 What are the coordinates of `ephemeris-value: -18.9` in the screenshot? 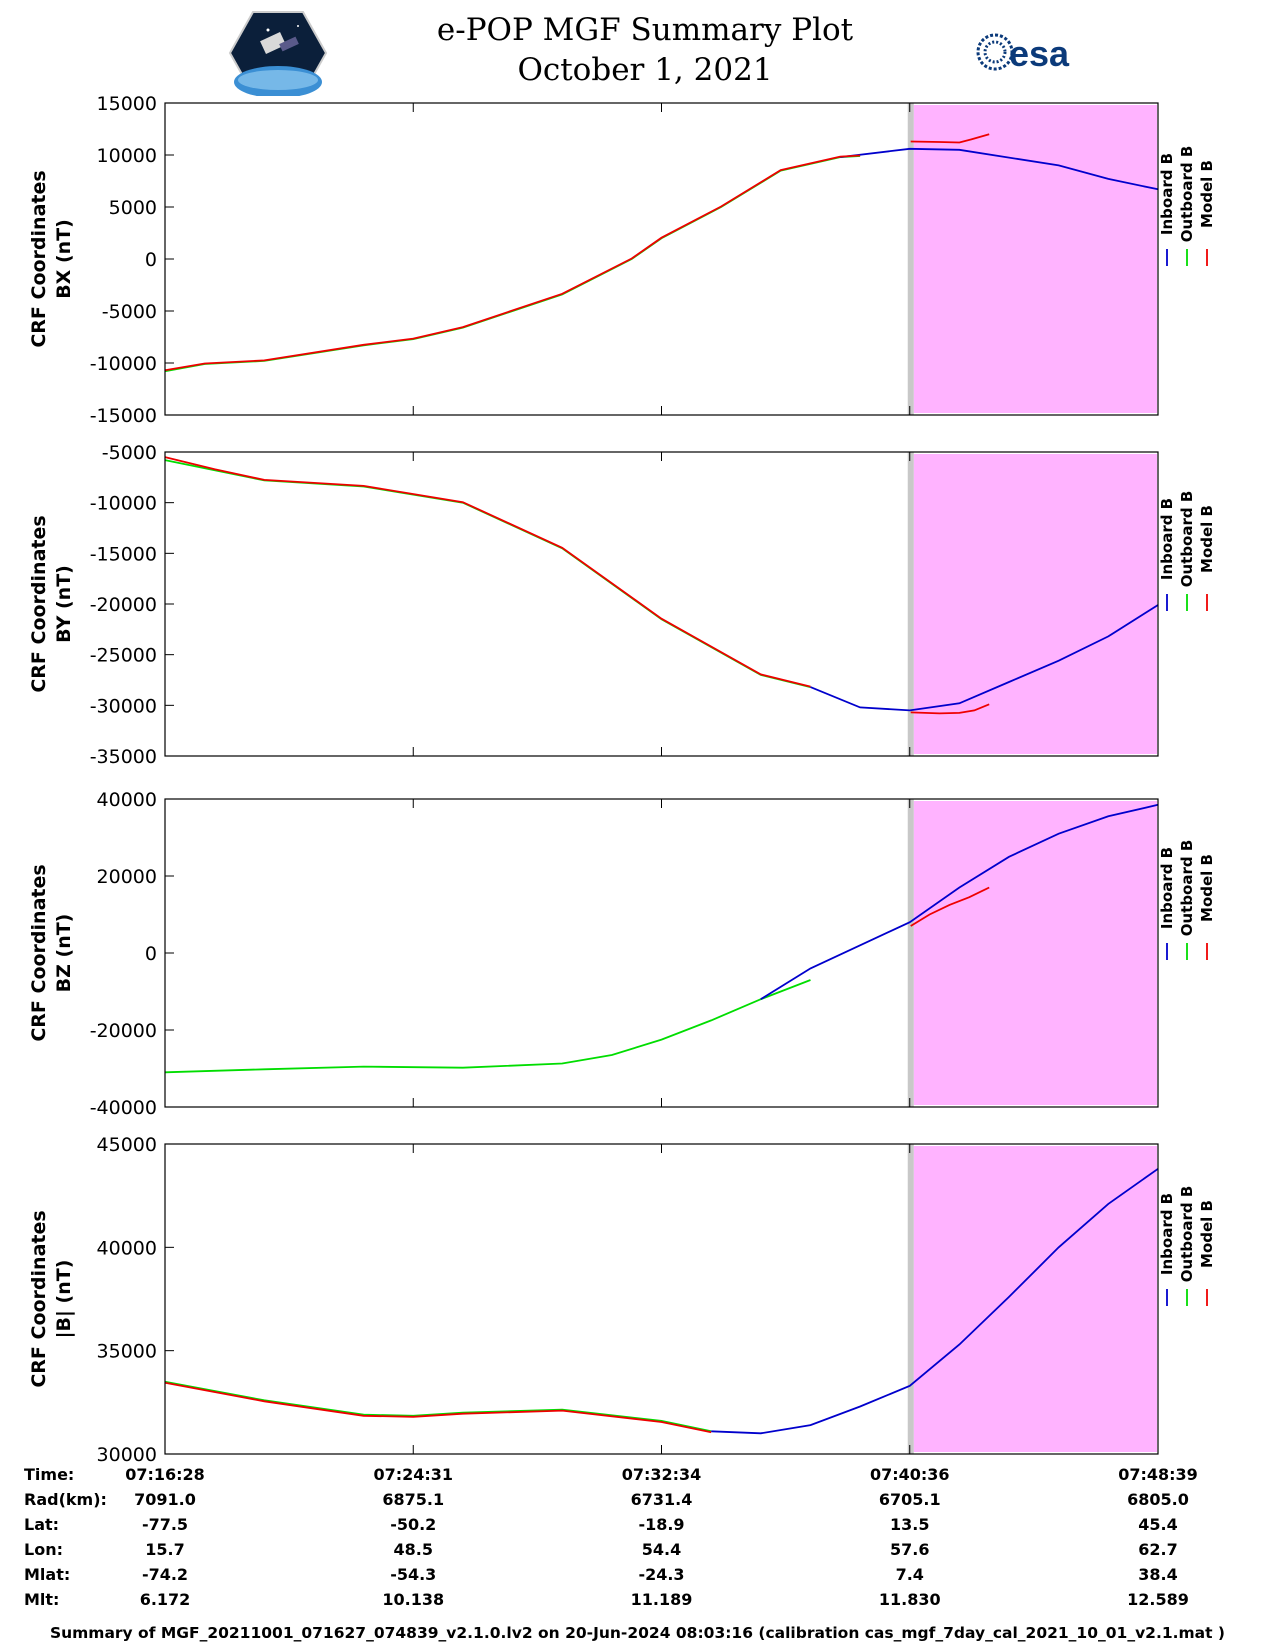 It's located at (661, 1524).